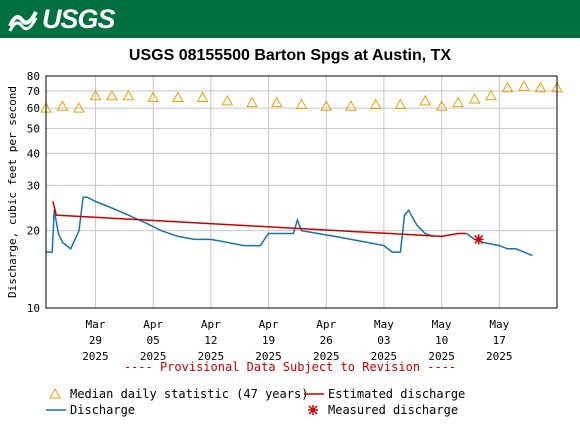  Describe the element at coordinates (96, 324) in the screenshot. I see `x-tick-label: Mar` at that location.